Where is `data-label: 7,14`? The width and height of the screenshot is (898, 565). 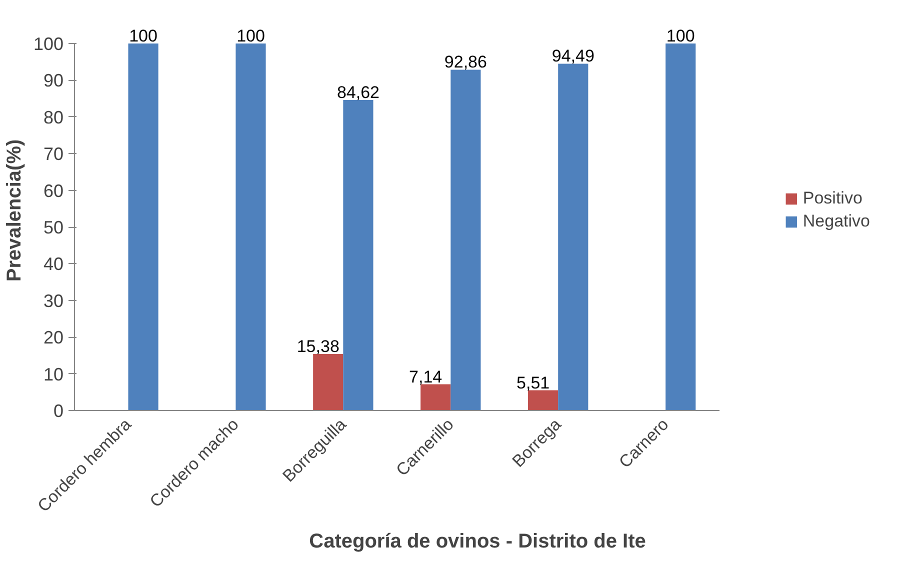
data-label: 7,14 is located at coordinates (425, 376).